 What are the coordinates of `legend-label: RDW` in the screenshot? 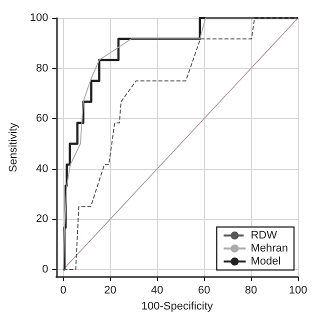 It's located at (264, 236).